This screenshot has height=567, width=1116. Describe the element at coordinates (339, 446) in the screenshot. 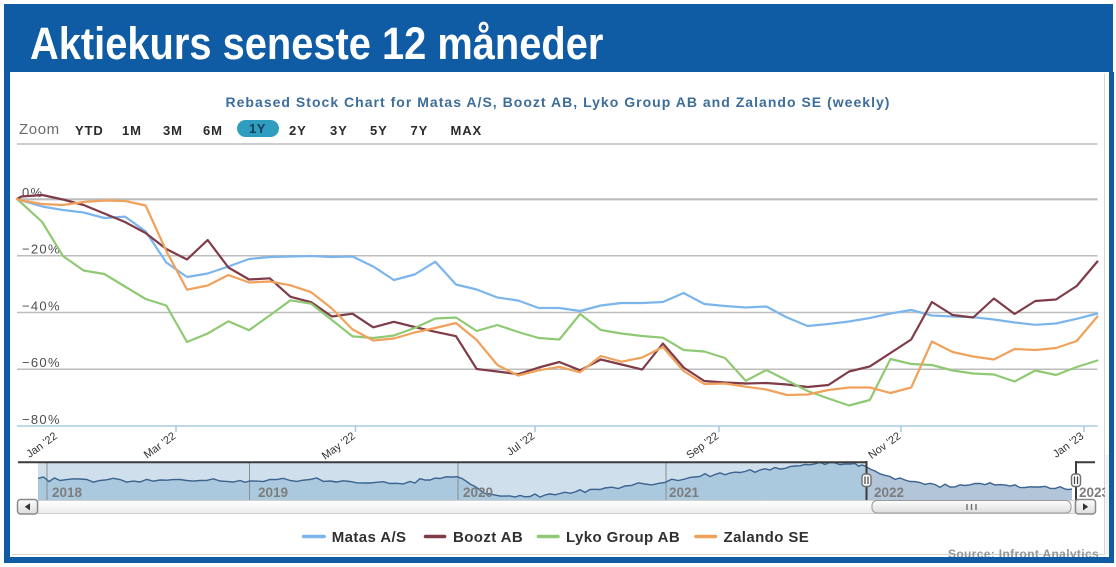

I see `svg-text: May '22` at that location.